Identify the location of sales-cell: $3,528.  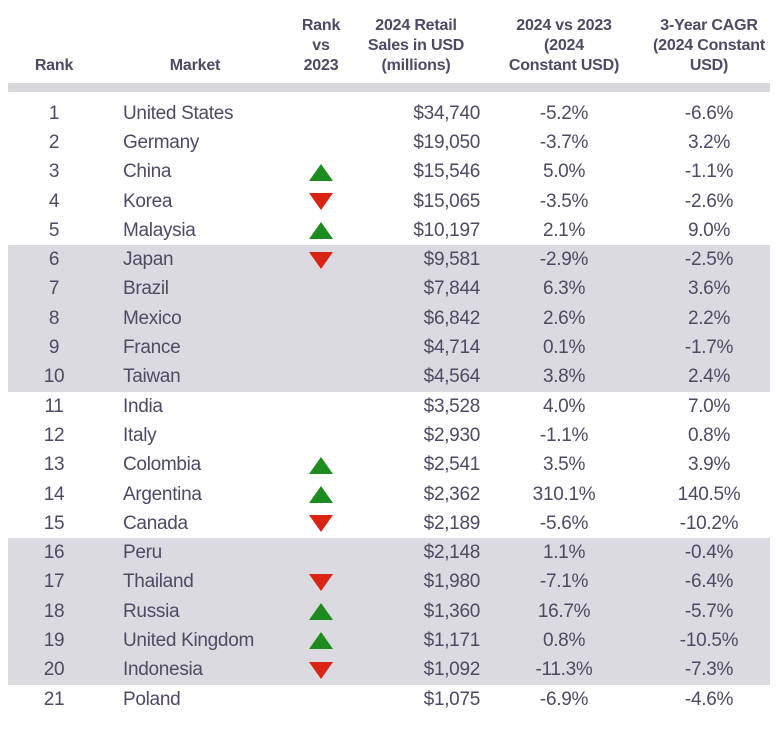
(452, 406).